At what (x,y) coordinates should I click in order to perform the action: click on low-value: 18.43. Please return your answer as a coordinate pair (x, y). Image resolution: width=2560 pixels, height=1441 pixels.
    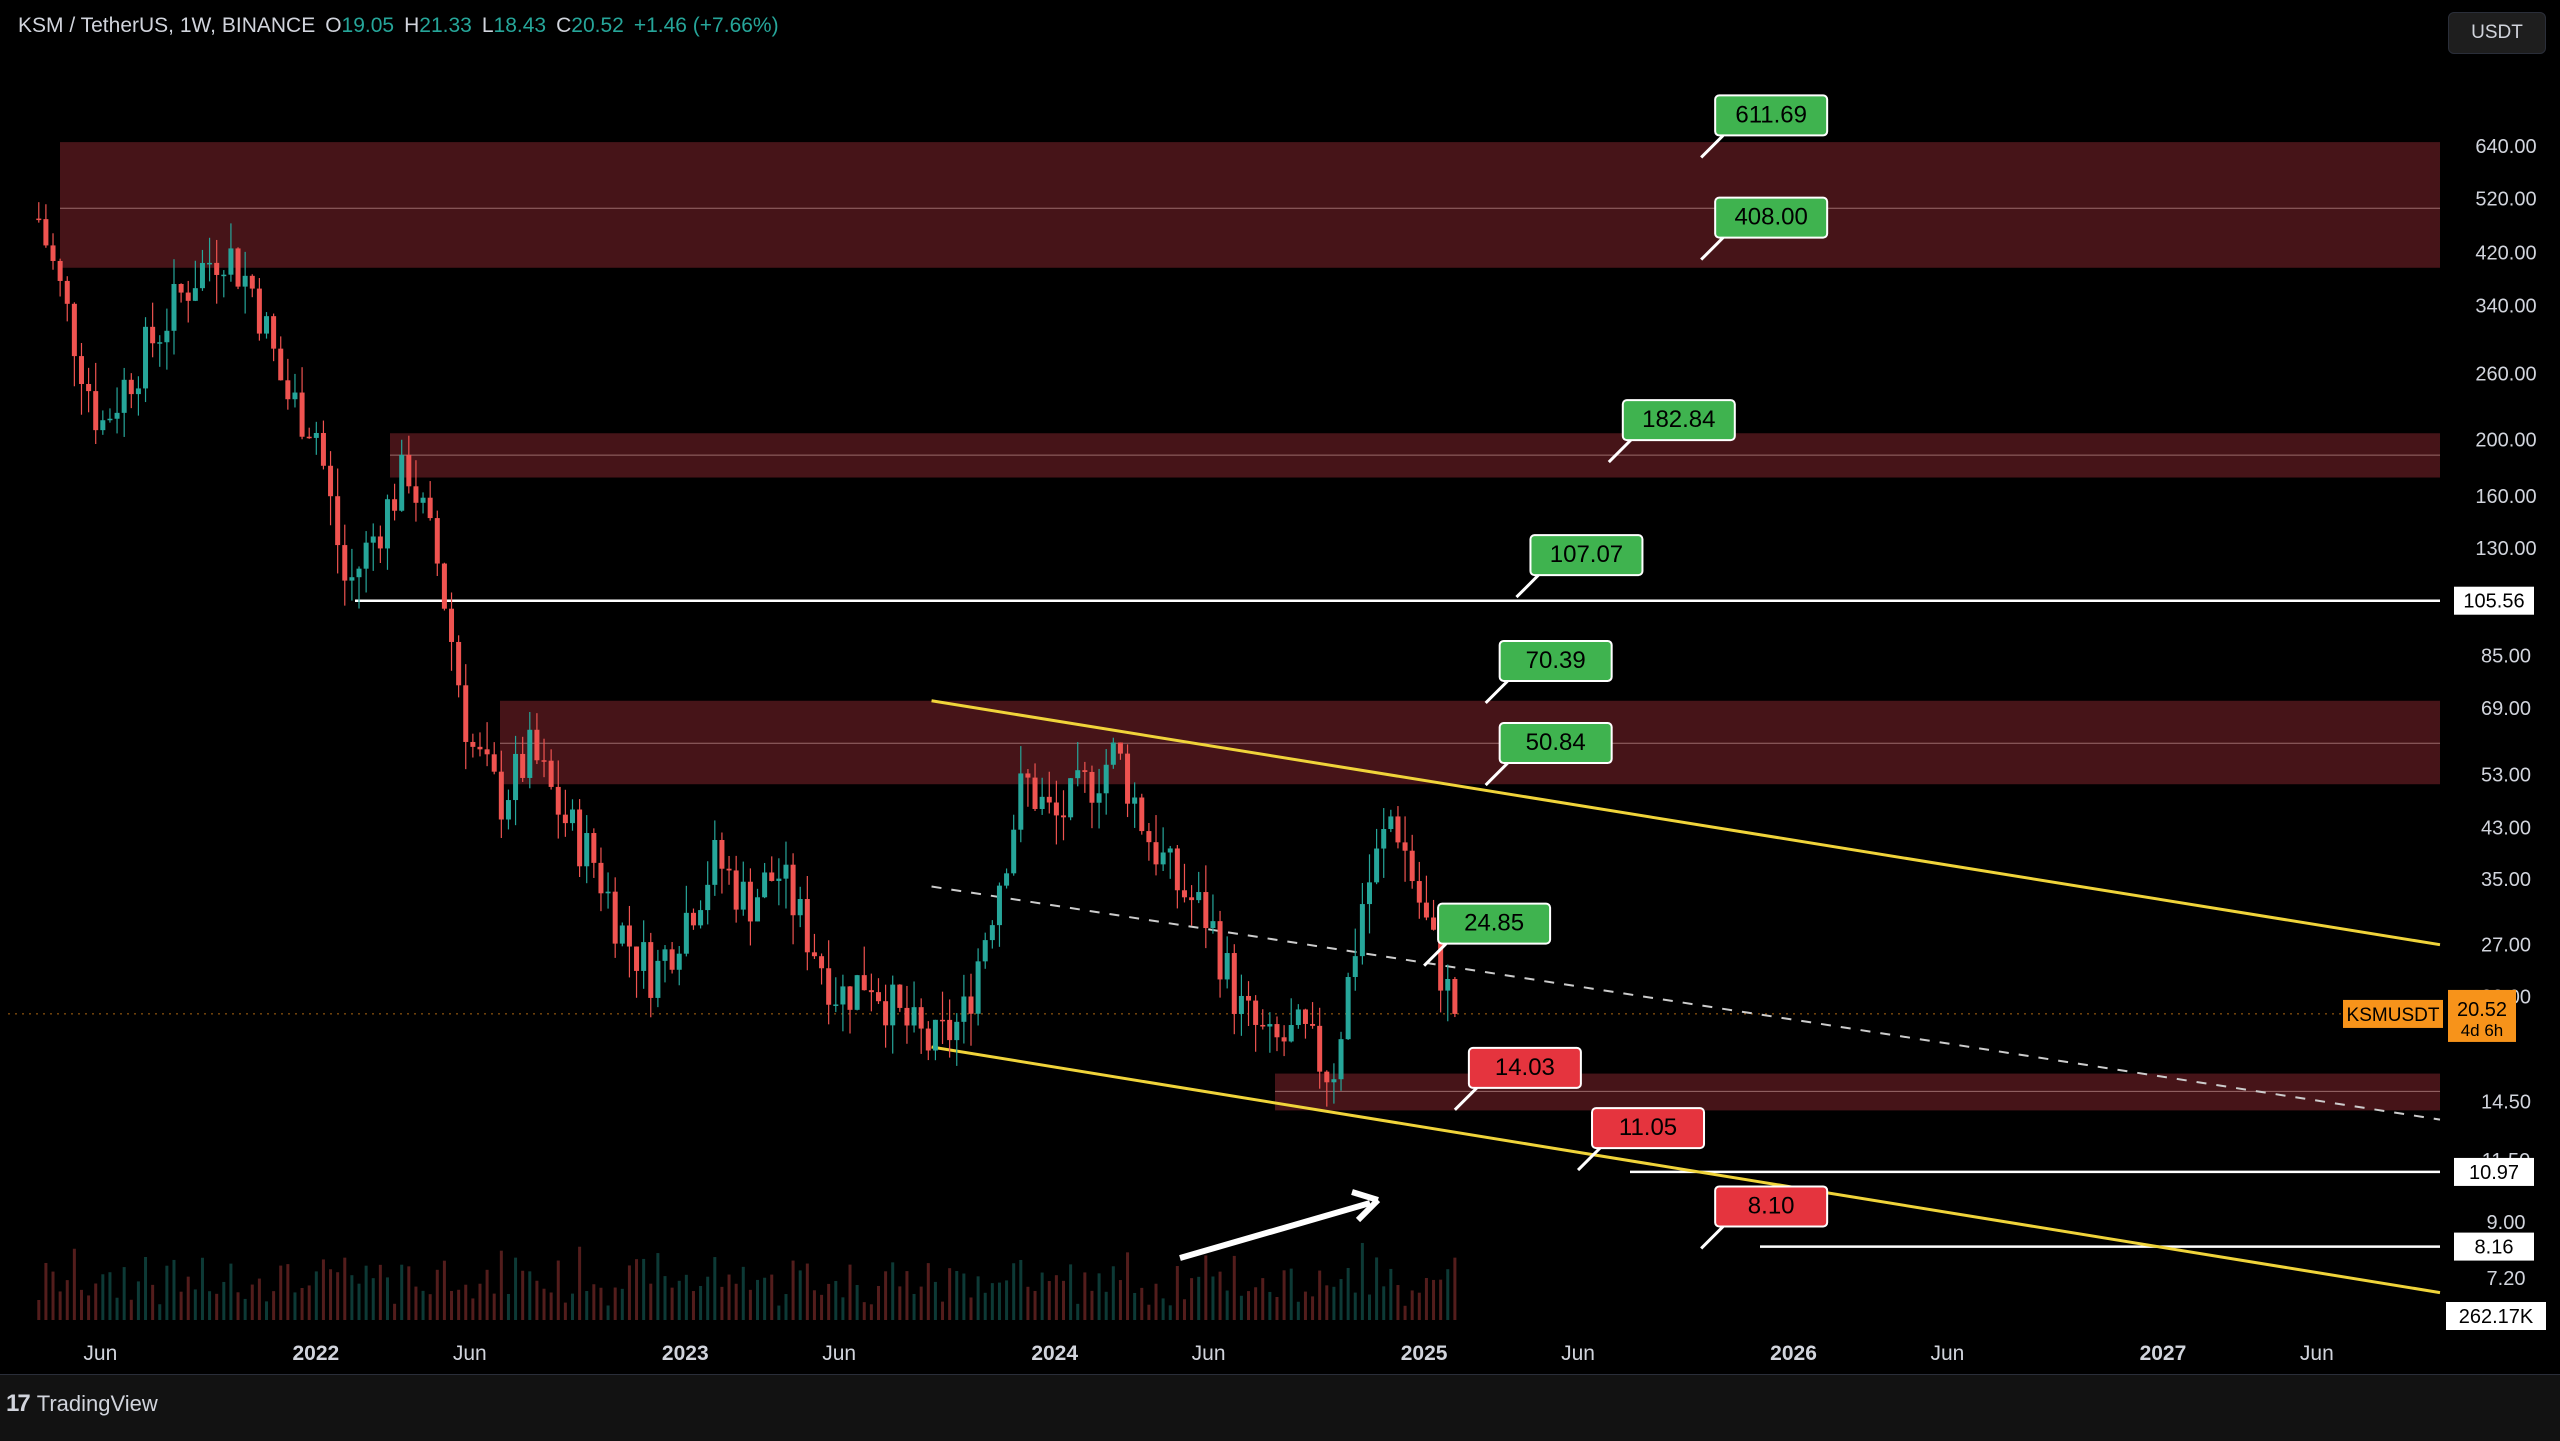
    Looking at the image, I should click on (520, 25).